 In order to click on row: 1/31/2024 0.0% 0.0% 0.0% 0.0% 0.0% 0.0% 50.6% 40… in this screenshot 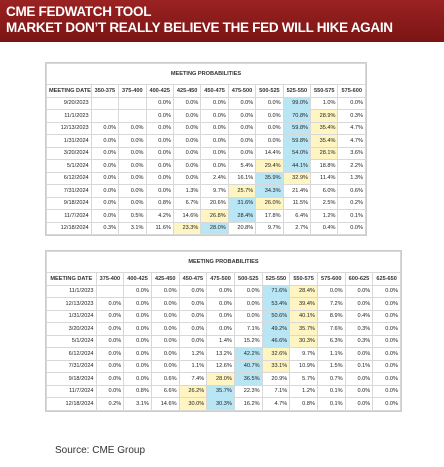, I will do `click(223, 316)`.